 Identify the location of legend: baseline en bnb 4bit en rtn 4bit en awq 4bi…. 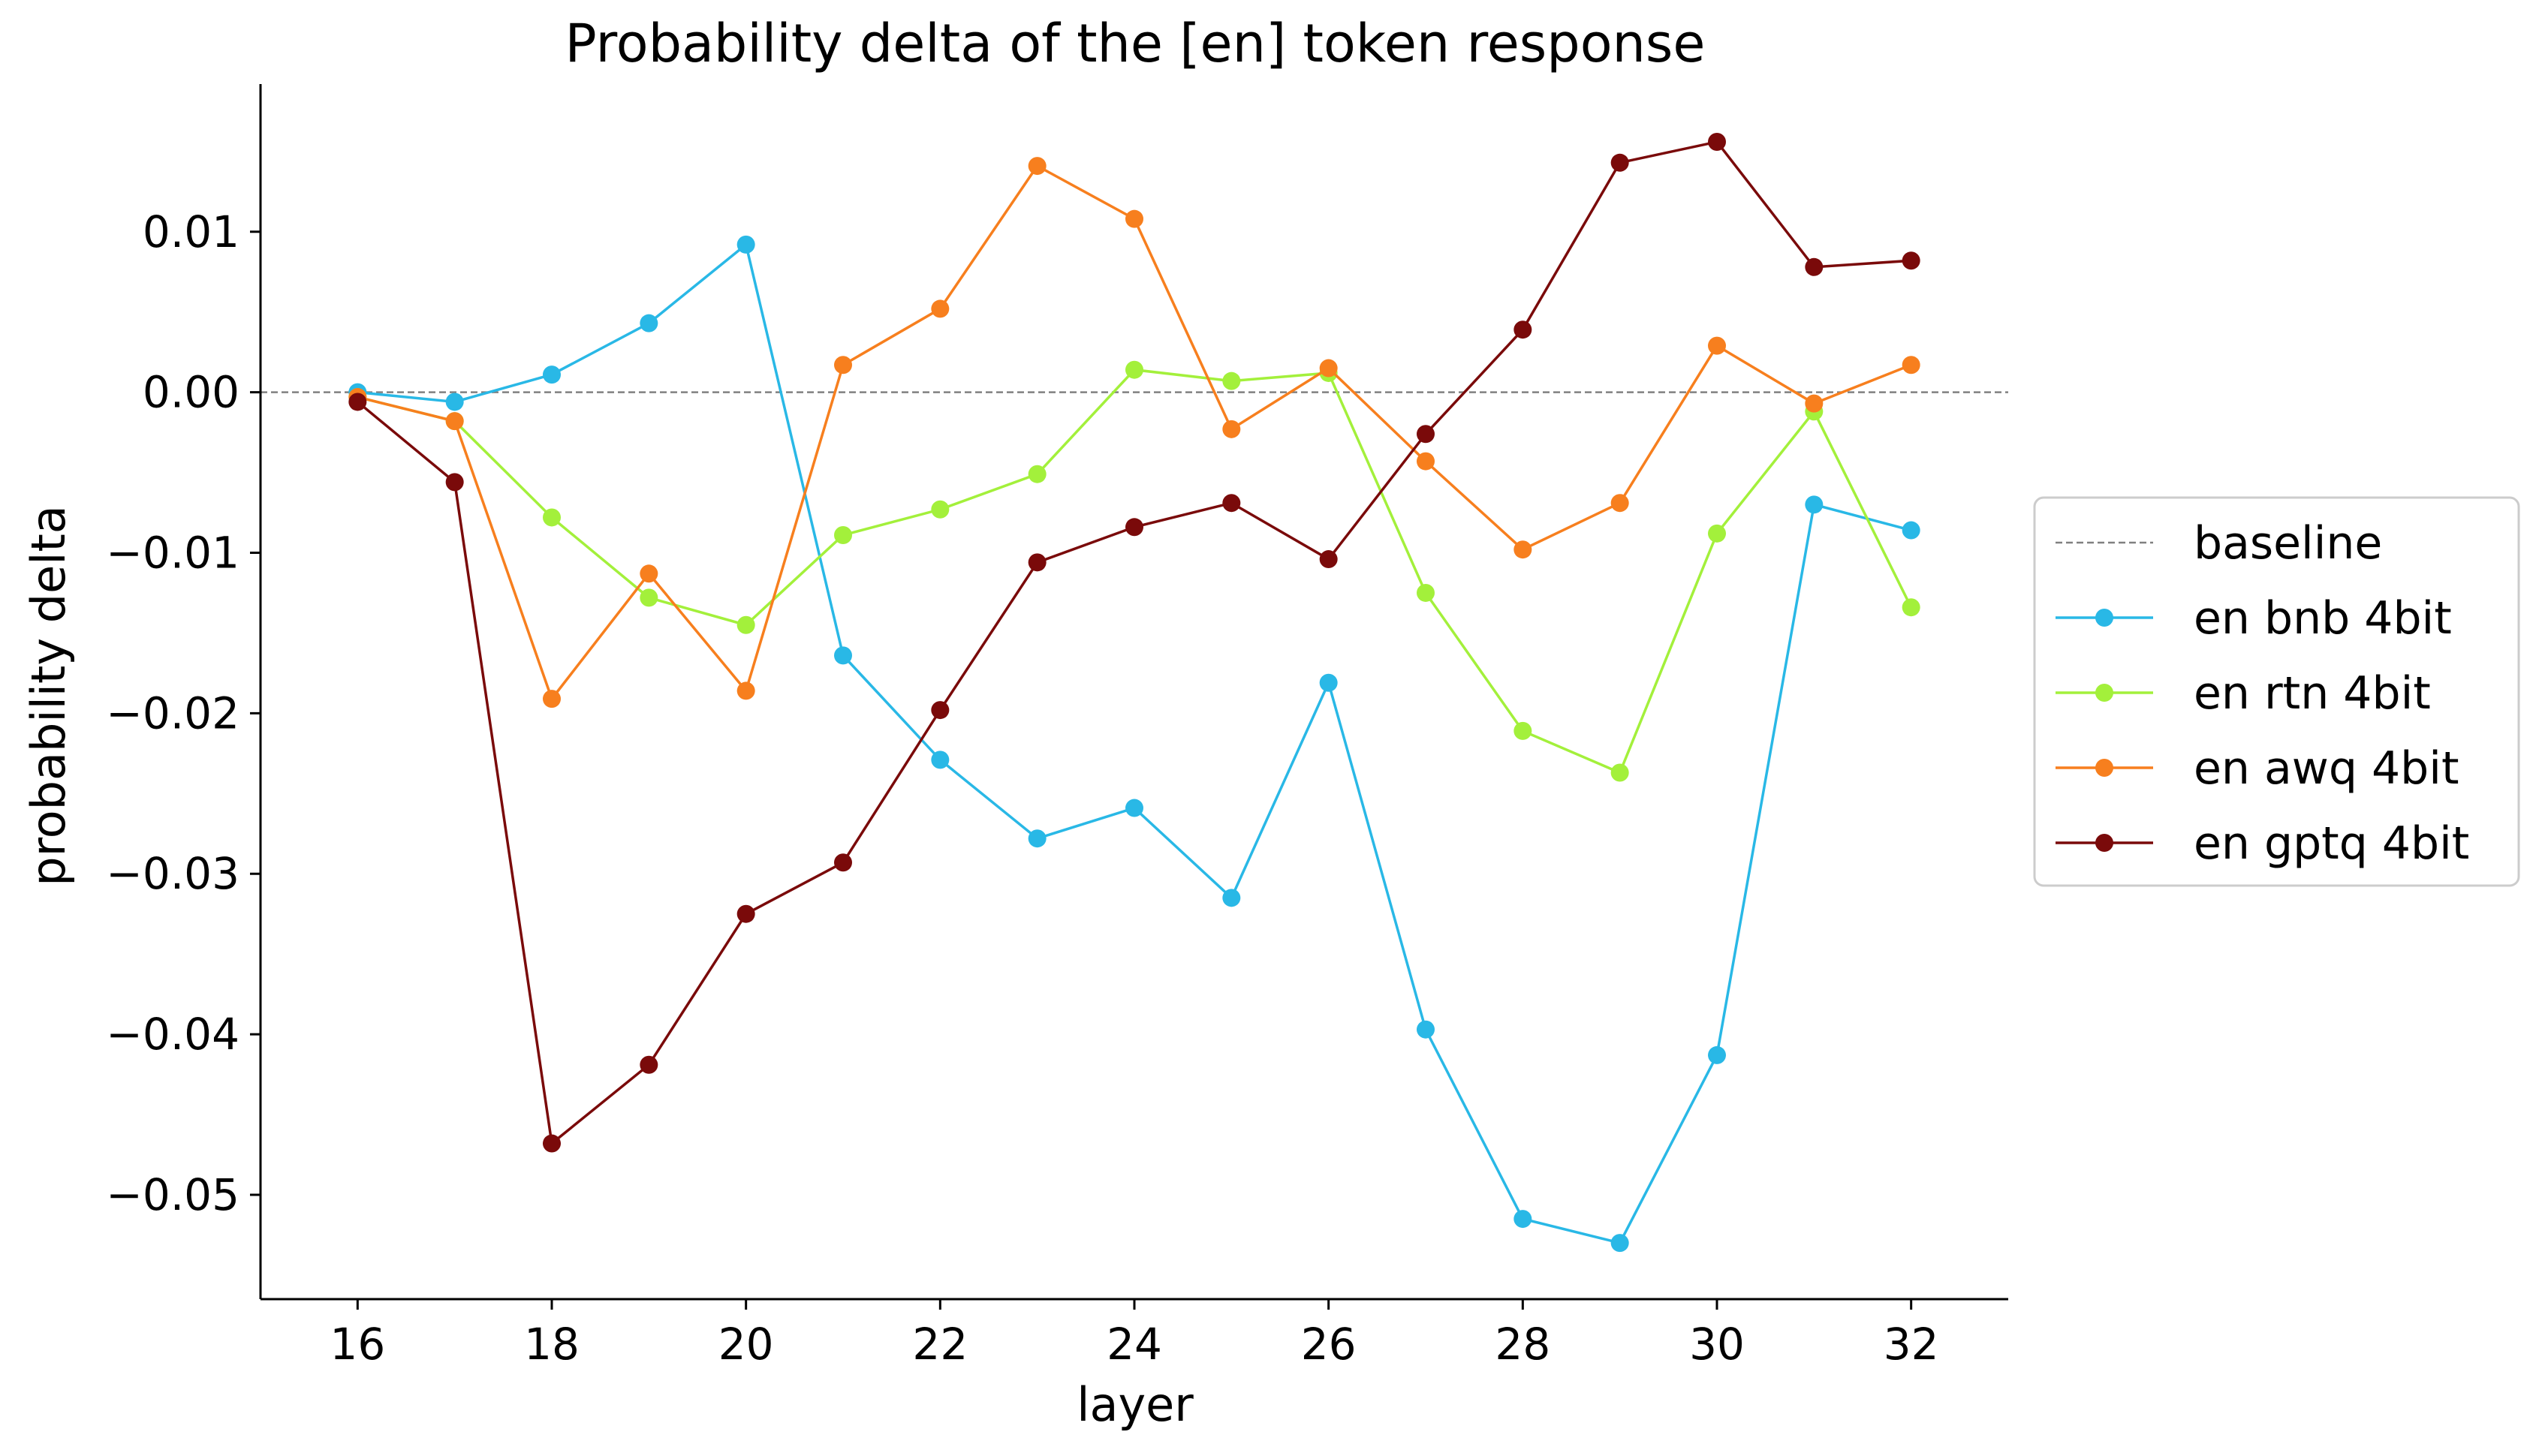
(2277, 691).